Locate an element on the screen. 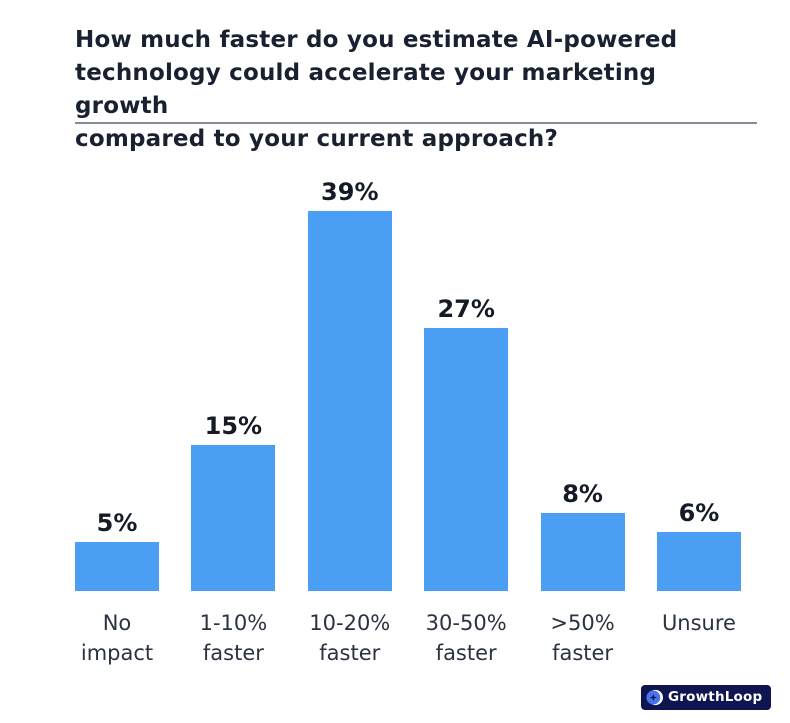 This screenshot has width=790, height=723. bar-column: 6% is located at coordinates (698, 545).